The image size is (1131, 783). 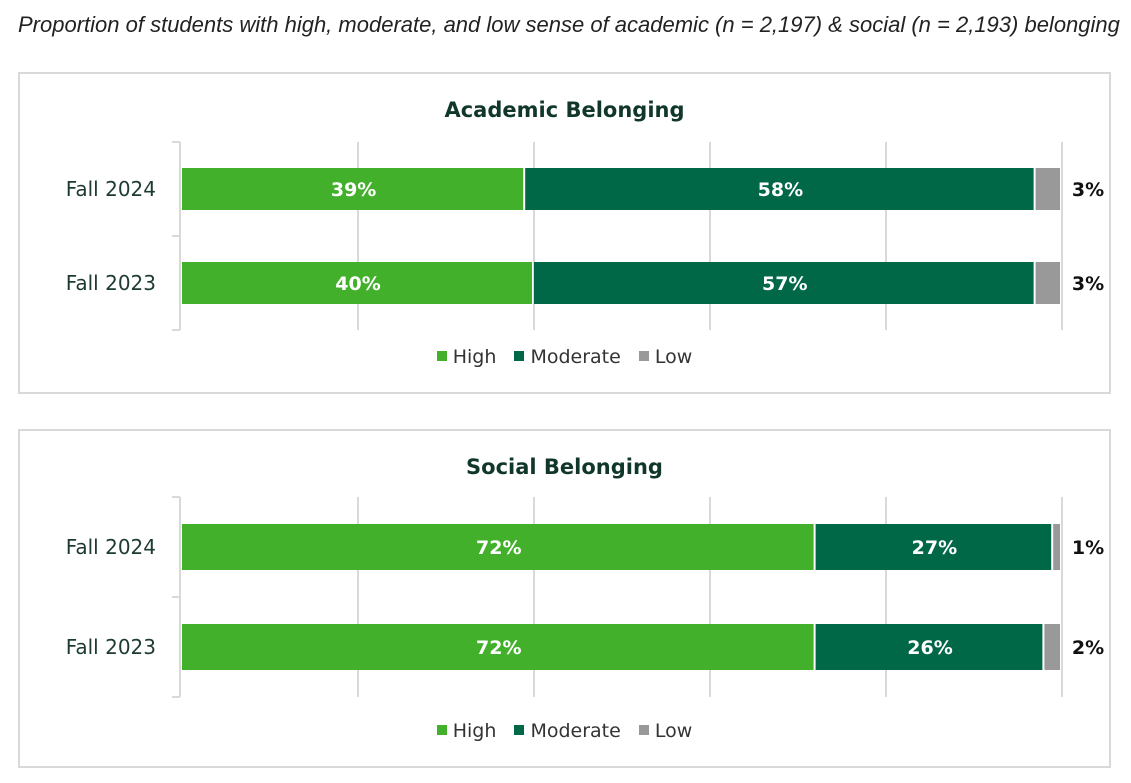 I want to click on data-label: 27%, so click(x=934, y=548).